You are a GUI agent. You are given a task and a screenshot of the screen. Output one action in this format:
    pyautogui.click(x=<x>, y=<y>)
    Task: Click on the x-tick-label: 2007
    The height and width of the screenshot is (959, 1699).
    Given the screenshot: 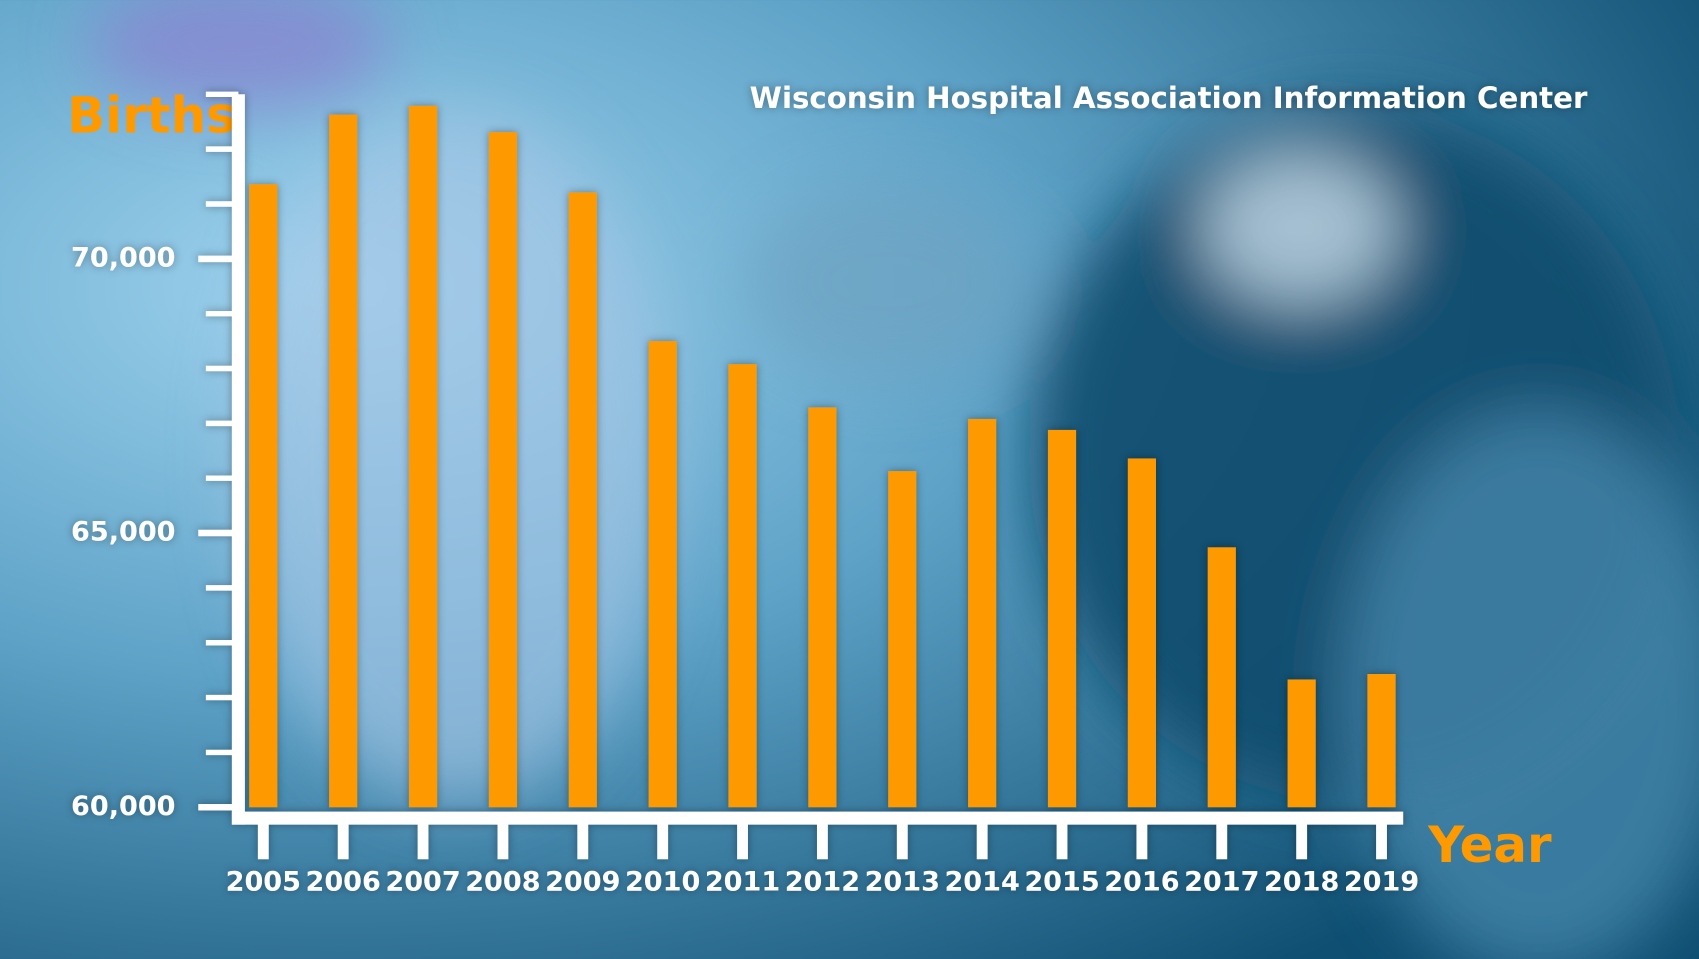 What is the action you would take?
    pyautogui.click(x=422, y=882)
    